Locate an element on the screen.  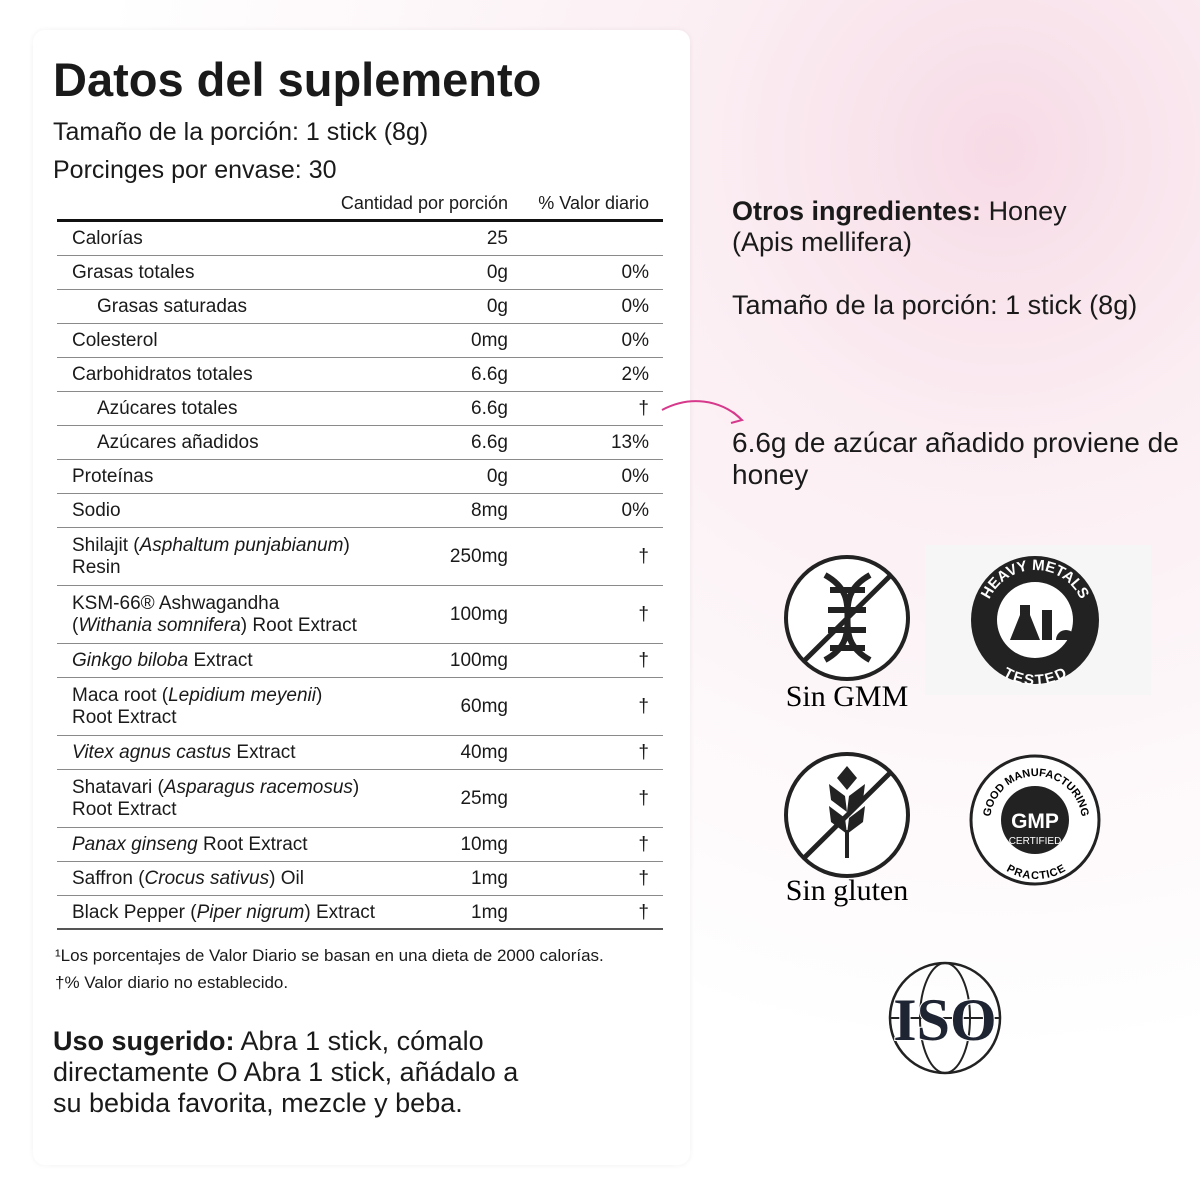
name-line: Maca root (Lepidium meyenii) is located at coordinates (197, 696).